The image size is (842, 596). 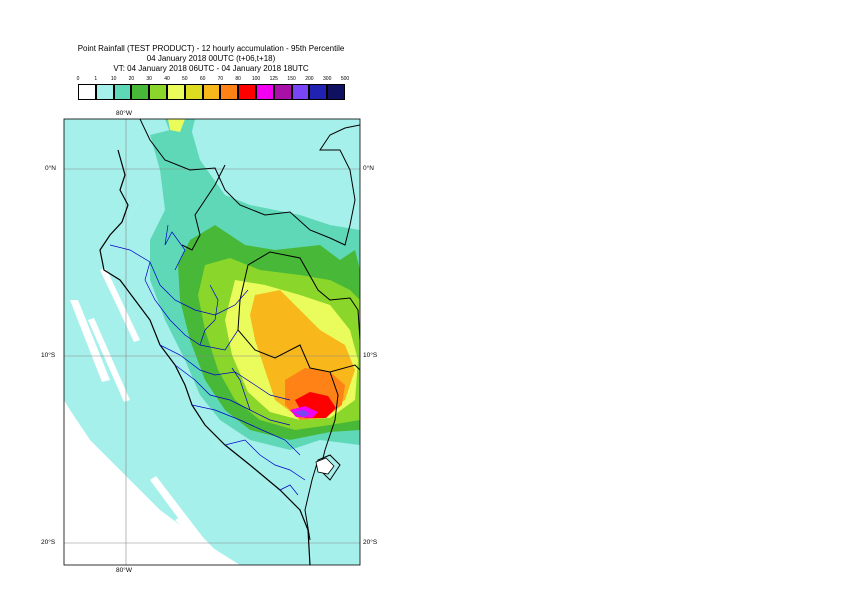 What do you see at coordinates (327, 79) in the screenshot?
I see `colorbar-tick-label: 300` at bounding box center [327, 79].